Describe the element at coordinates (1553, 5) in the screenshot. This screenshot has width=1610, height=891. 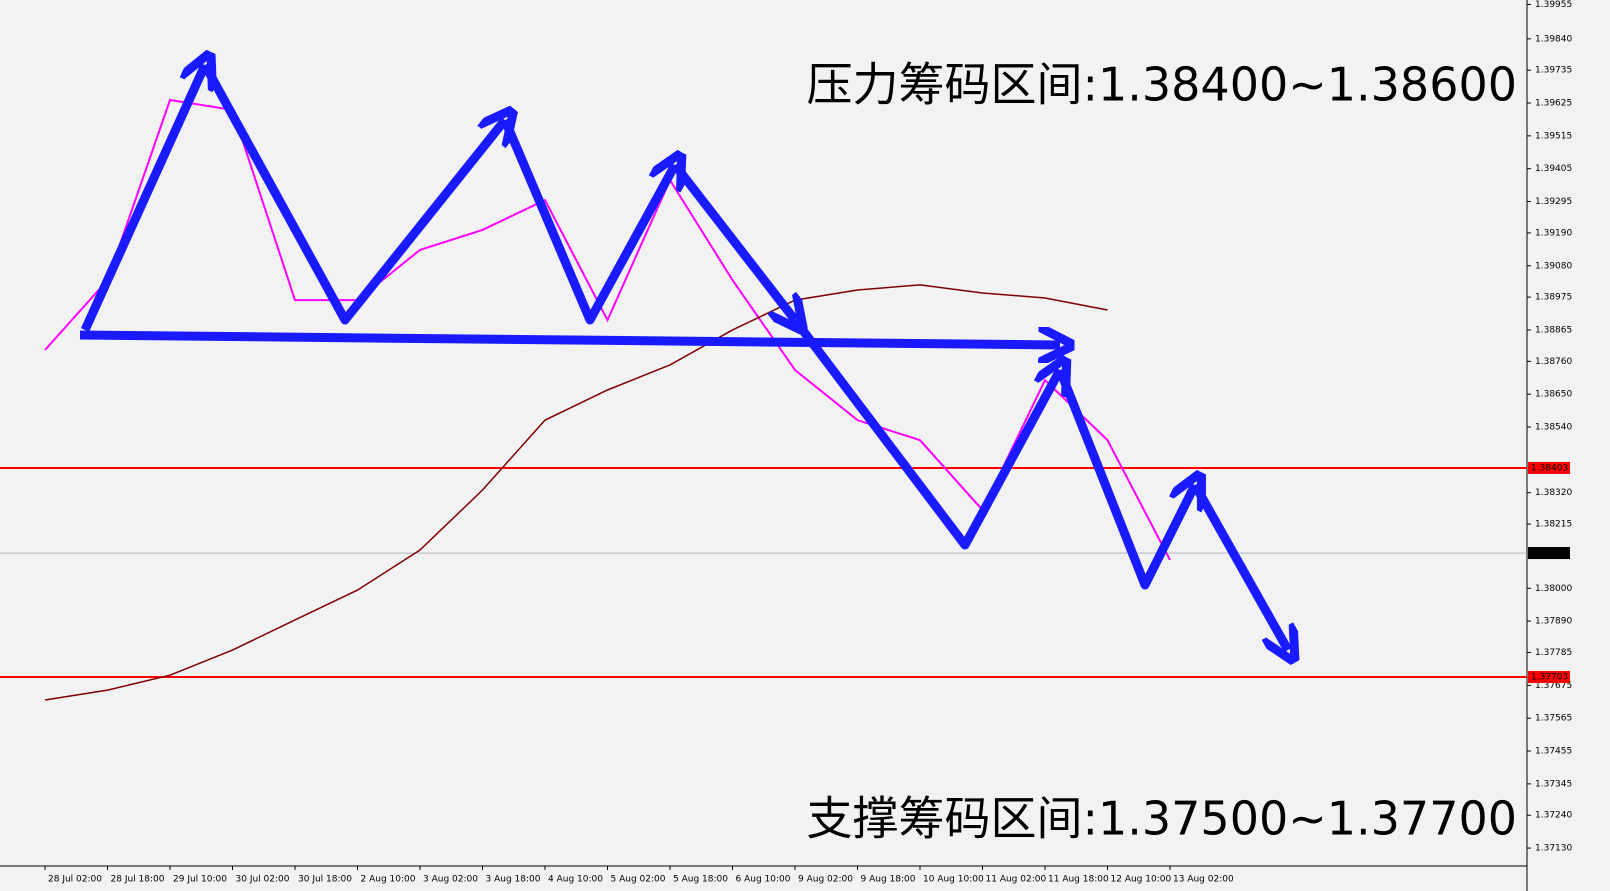
I see `y-tick-label: 1.39955` at that location.